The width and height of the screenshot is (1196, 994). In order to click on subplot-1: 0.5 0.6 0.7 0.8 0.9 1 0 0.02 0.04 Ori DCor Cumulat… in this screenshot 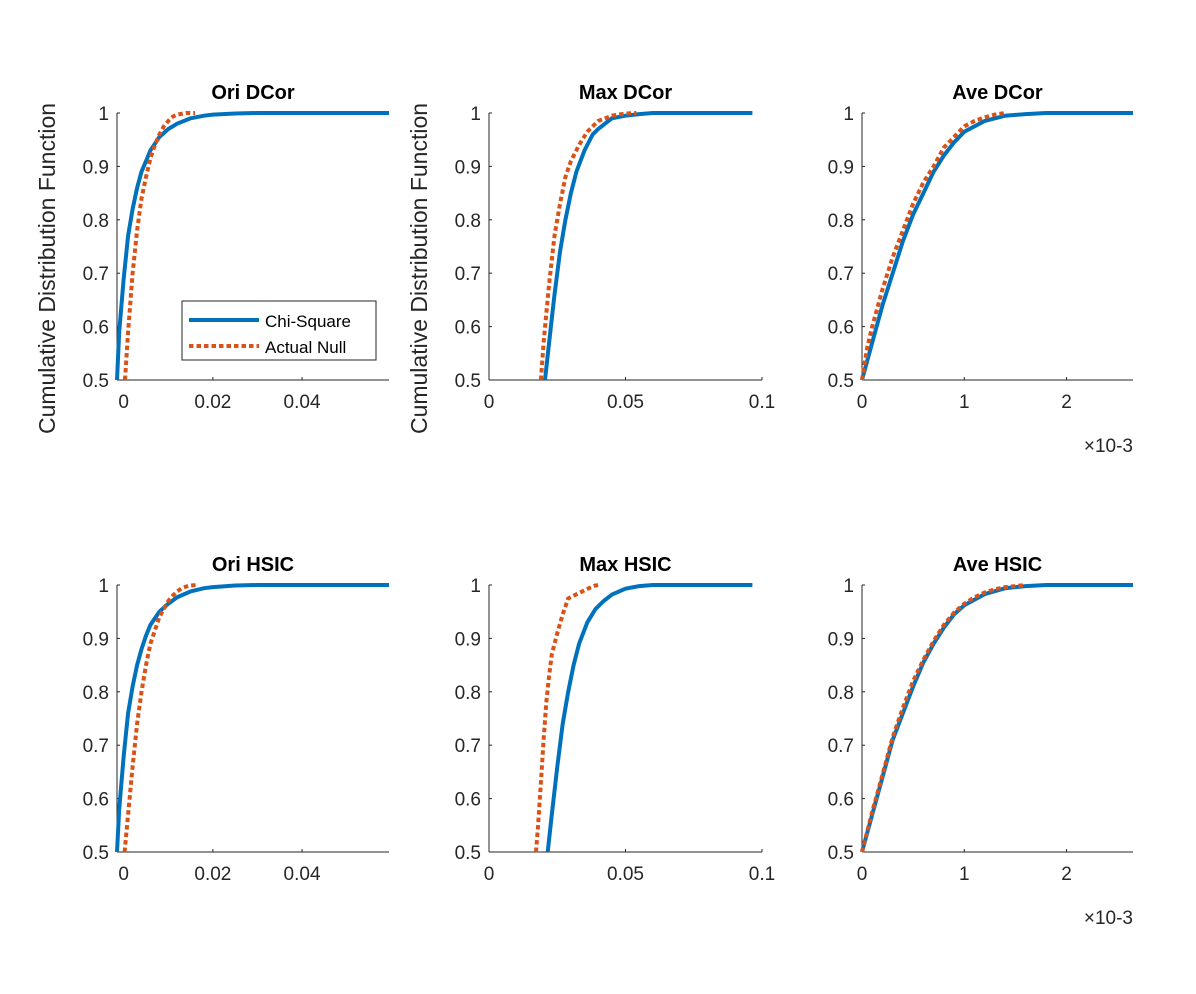, I will do `click(211, 258)`.